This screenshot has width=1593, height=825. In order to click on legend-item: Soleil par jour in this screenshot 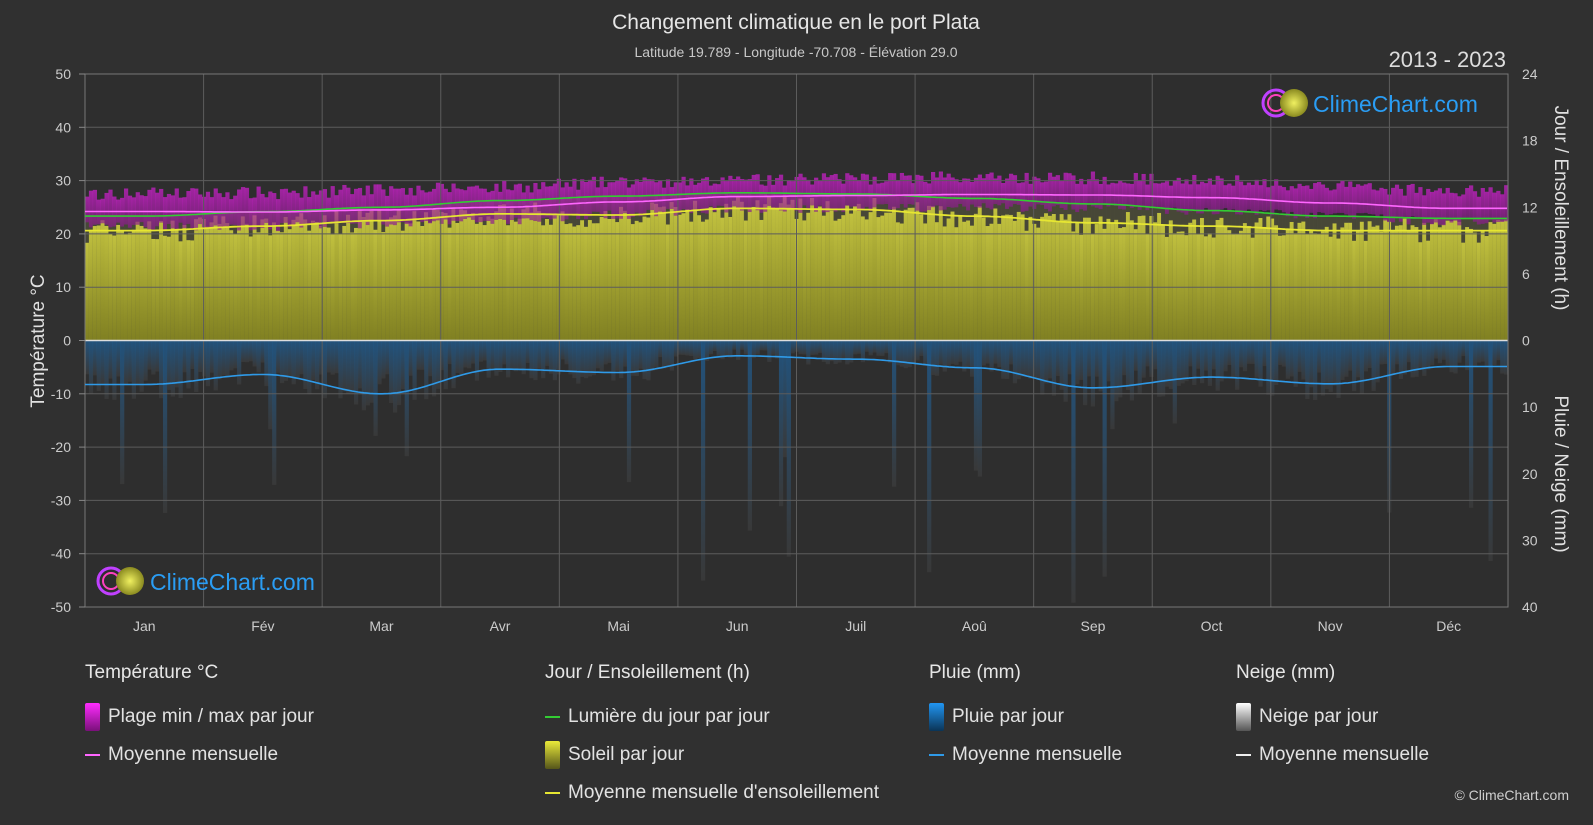, I will do `click(712, 755)`.